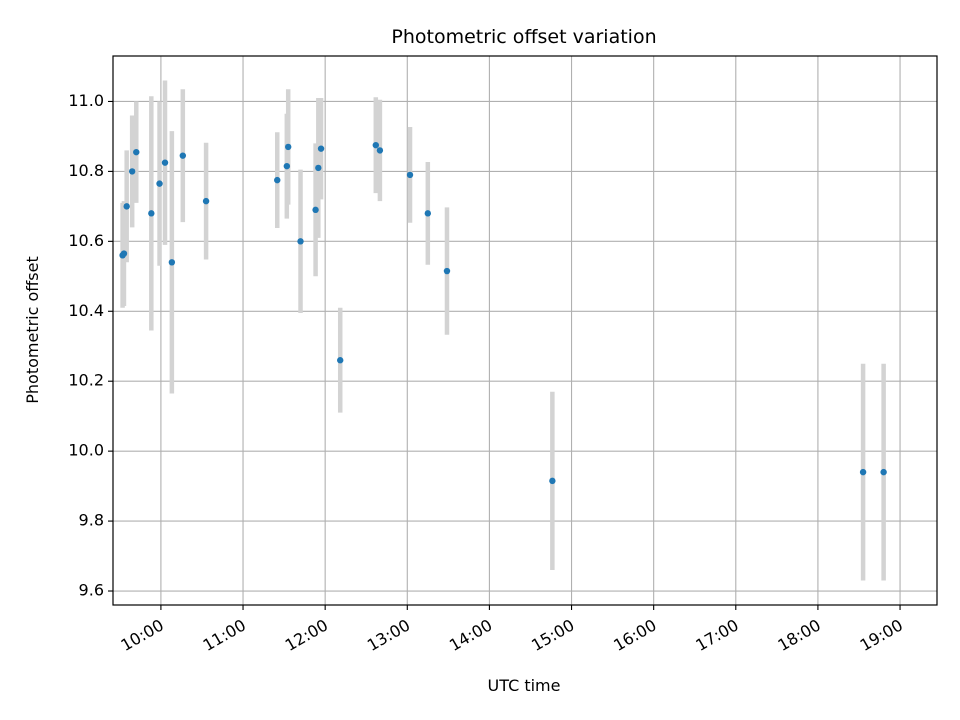  What do you see at coordinates (91, 590) in the screenshot?
I see `y-tick-label: 9.6` at bounding box center [91, 590].